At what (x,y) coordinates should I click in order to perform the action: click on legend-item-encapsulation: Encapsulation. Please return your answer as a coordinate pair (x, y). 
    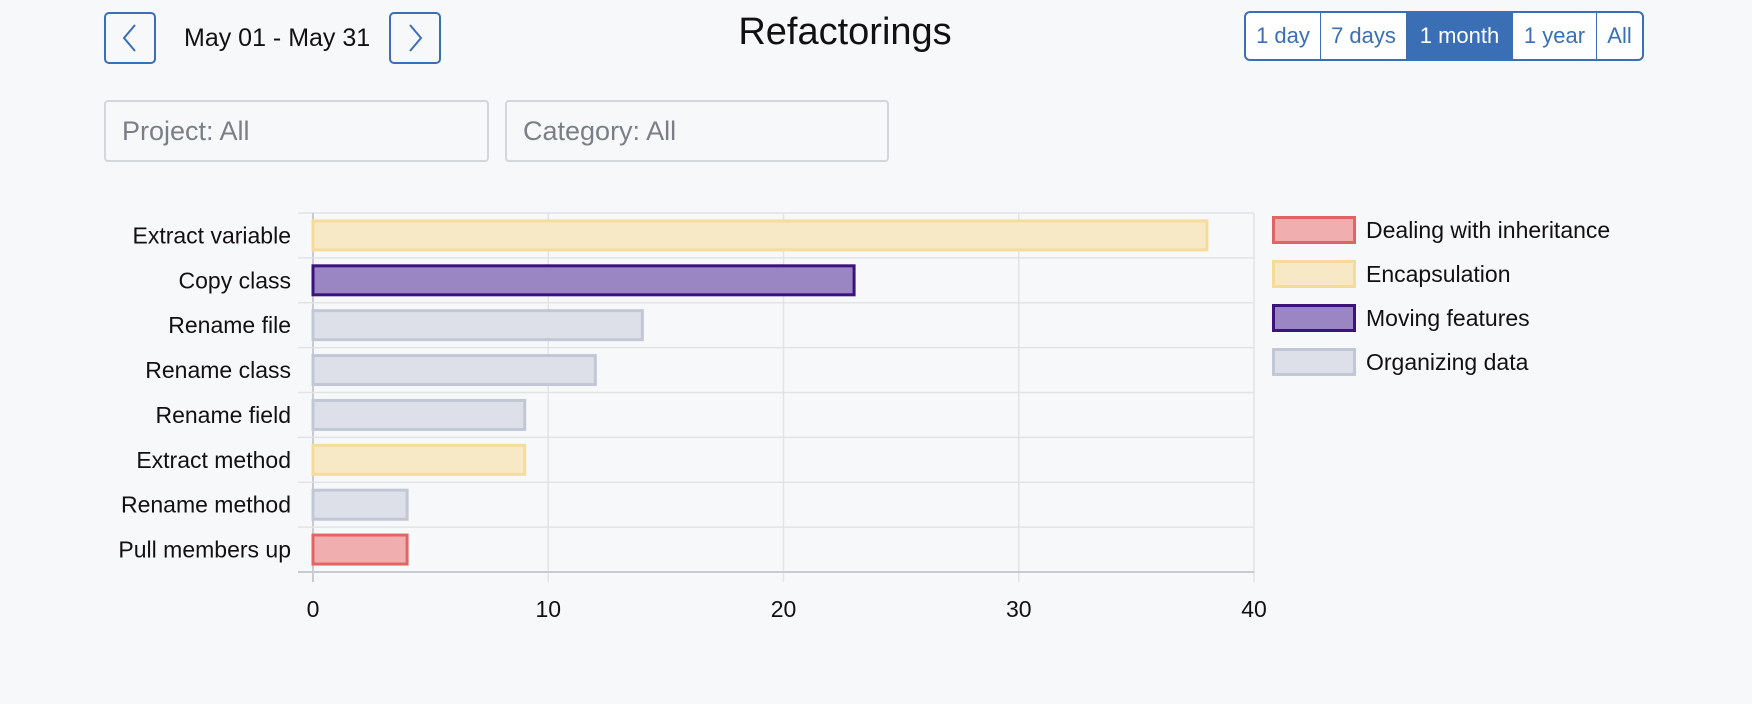
    Looking at the image, I should click on (1441, 274).